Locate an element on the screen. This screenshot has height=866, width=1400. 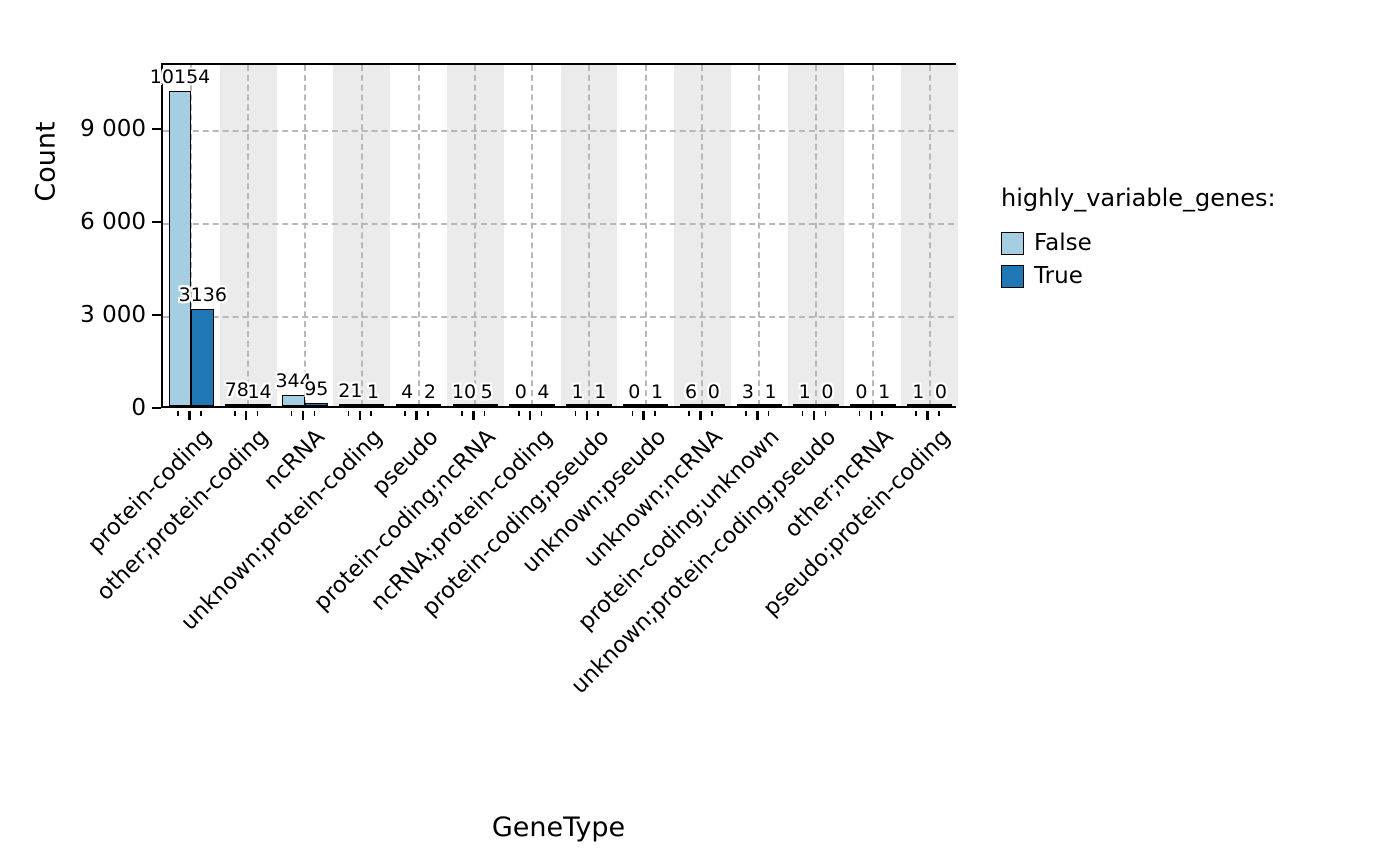
bar-true-other;ncRNA is located at coordinates (884, 405).